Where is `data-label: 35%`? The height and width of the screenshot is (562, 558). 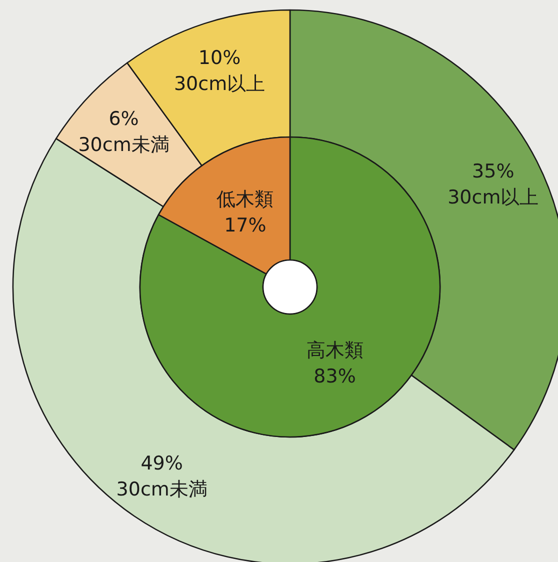
data-label: 35% is located at coordinates (493, 171).